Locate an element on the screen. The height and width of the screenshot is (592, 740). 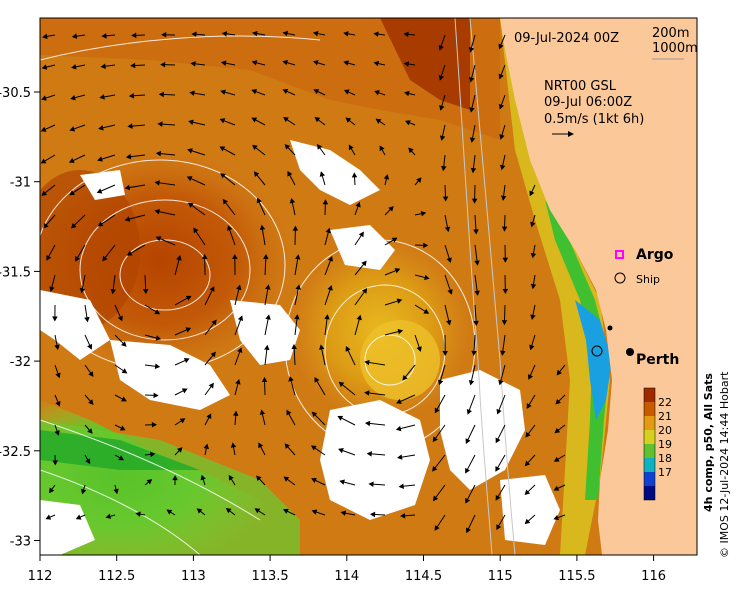
colorbar-tick-label: 18 is located at coordinates (665, 458).